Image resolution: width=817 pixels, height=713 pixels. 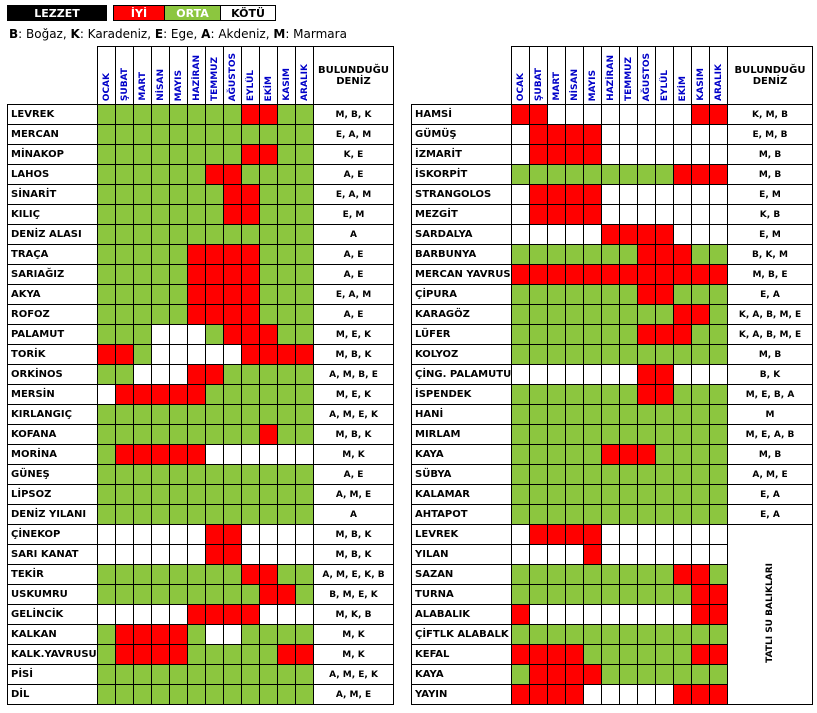 What do you see at coordinates (461, 234) in the screenshot?
I see `fish-name: SARDALYA` at bounding box center [461, 234].